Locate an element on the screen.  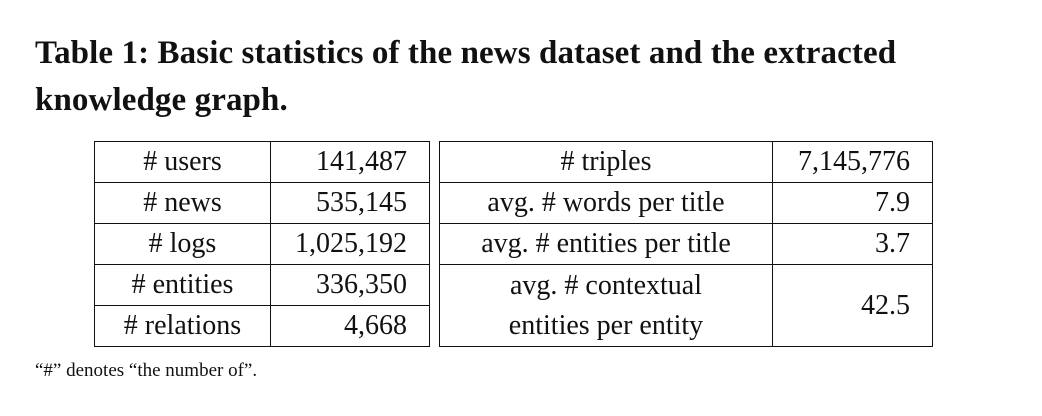
table-cell-value-merged: 42.5 is located at coordinates (852, 305).